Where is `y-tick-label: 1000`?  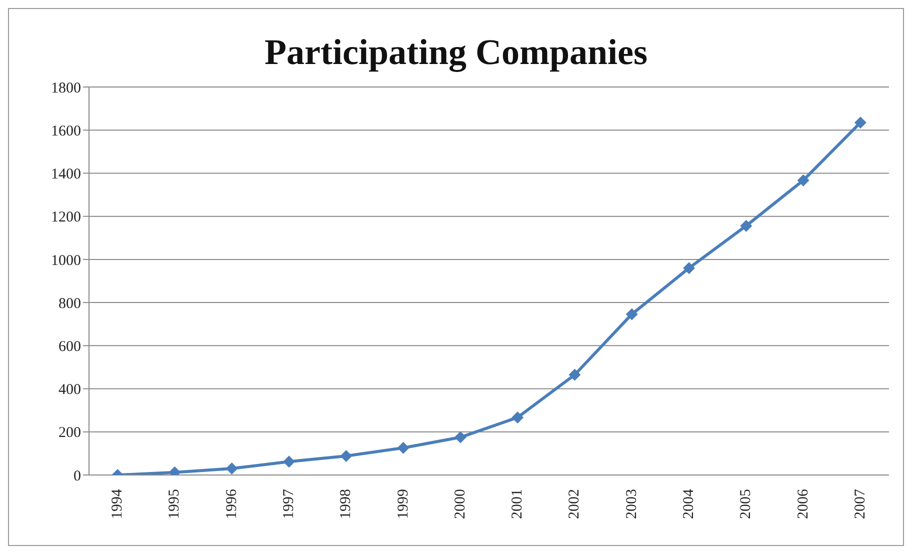
y-tick-label: 1000 is located at coordinates (66, 260).